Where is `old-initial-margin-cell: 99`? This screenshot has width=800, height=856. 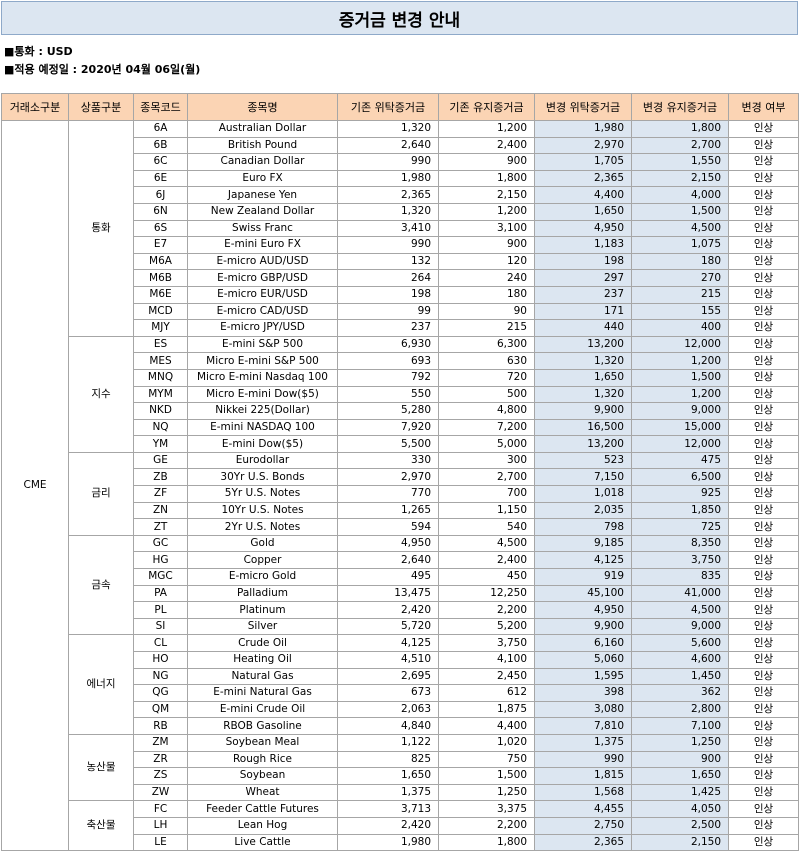
old-initial-margin-cell: 99 is located at coordinates (388, 311).